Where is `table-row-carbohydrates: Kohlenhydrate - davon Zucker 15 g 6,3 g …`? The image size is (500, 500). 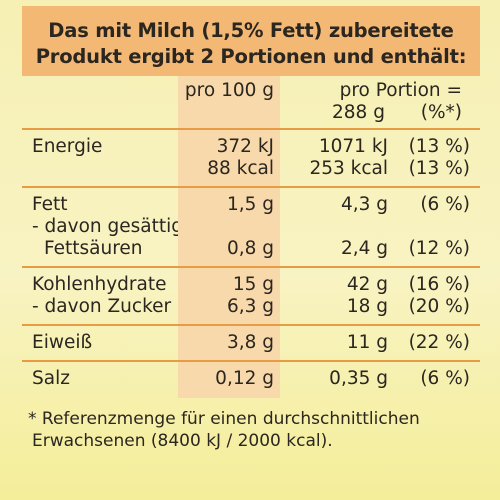 table-row-carbohydrates: Kohlenhydrate - davon Zucker 15 g 6,3 g … is located at coordinates (251, 297).